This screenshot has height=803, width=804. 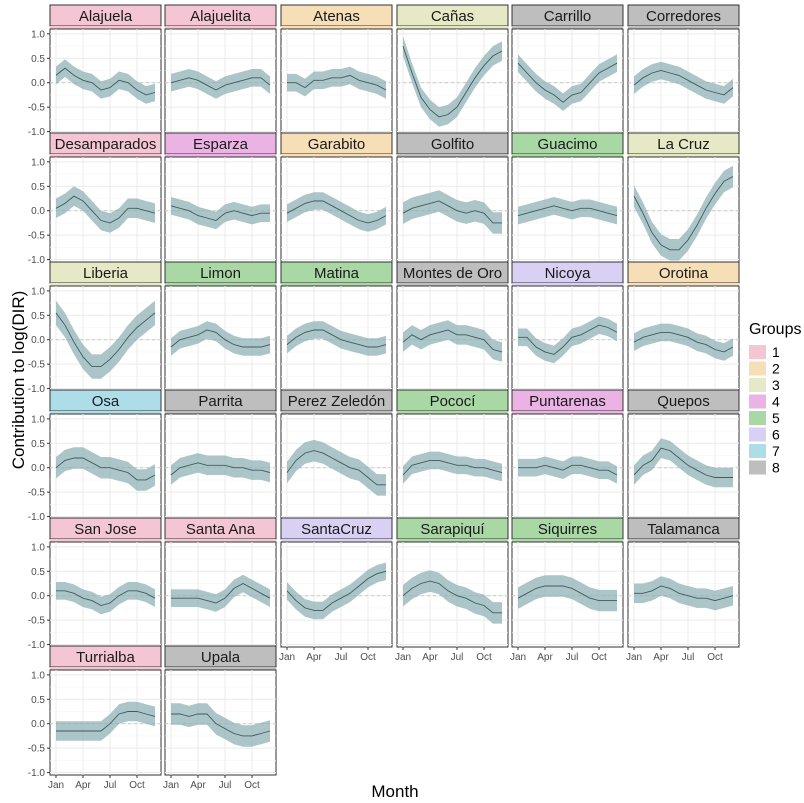 What do you see at coordinates (18, 380) in the screenshot?
I see `y-axis-title: Contribution to log(DIR)` at bounding box center [18, 380].